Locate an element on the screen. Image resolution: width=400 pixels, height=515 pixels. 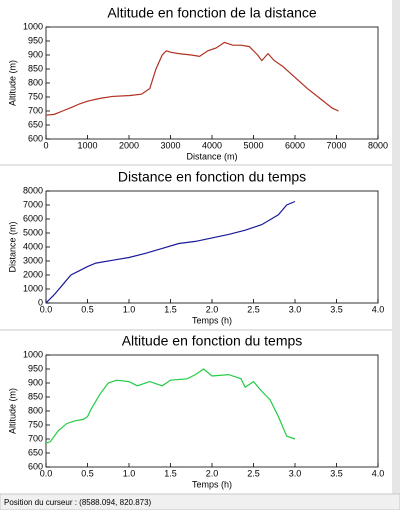
y-tick-label: 7000 is located at coordinates (33, 204).